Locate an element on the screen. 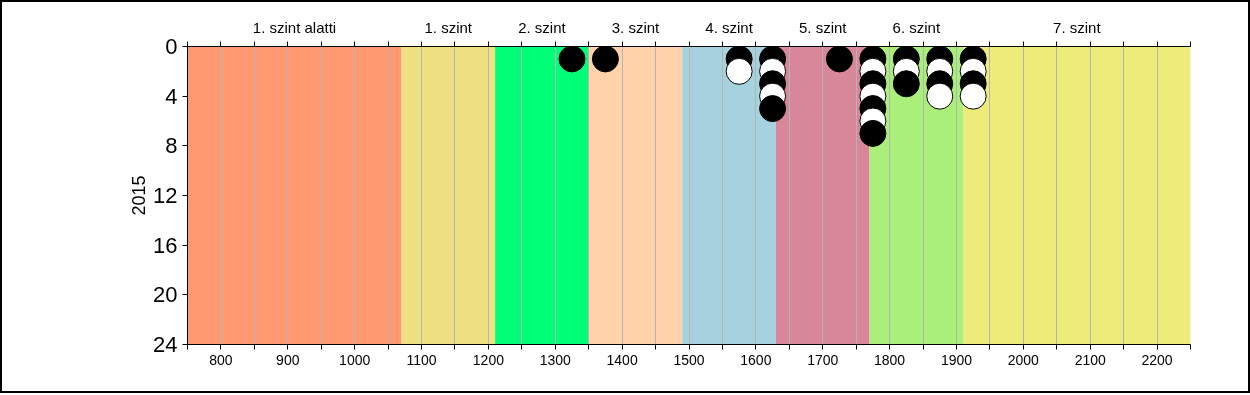  y-tick-label: 20 is located at coordinates (165, 295).